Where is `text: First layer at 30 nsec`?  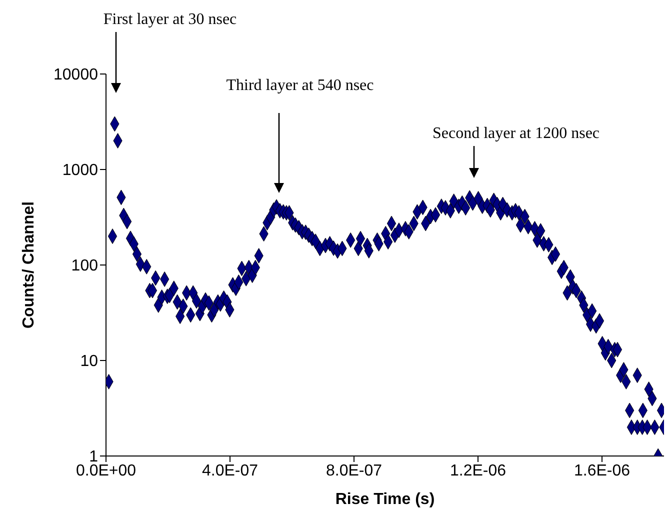 text: First layer at 30 nsec is located at coordinates (170, 19).